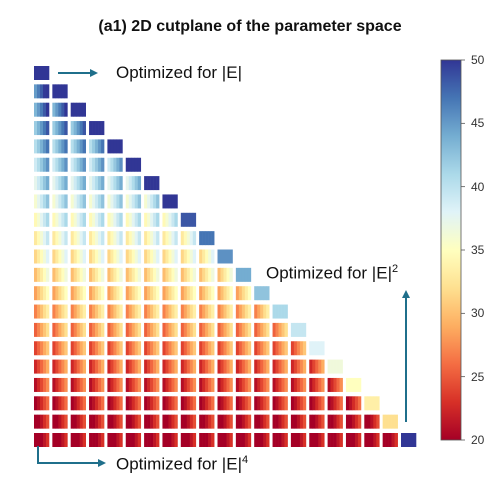 This screenshot has height=483, width=500. I want to click on colorbar-ticks, so click(463, 250).